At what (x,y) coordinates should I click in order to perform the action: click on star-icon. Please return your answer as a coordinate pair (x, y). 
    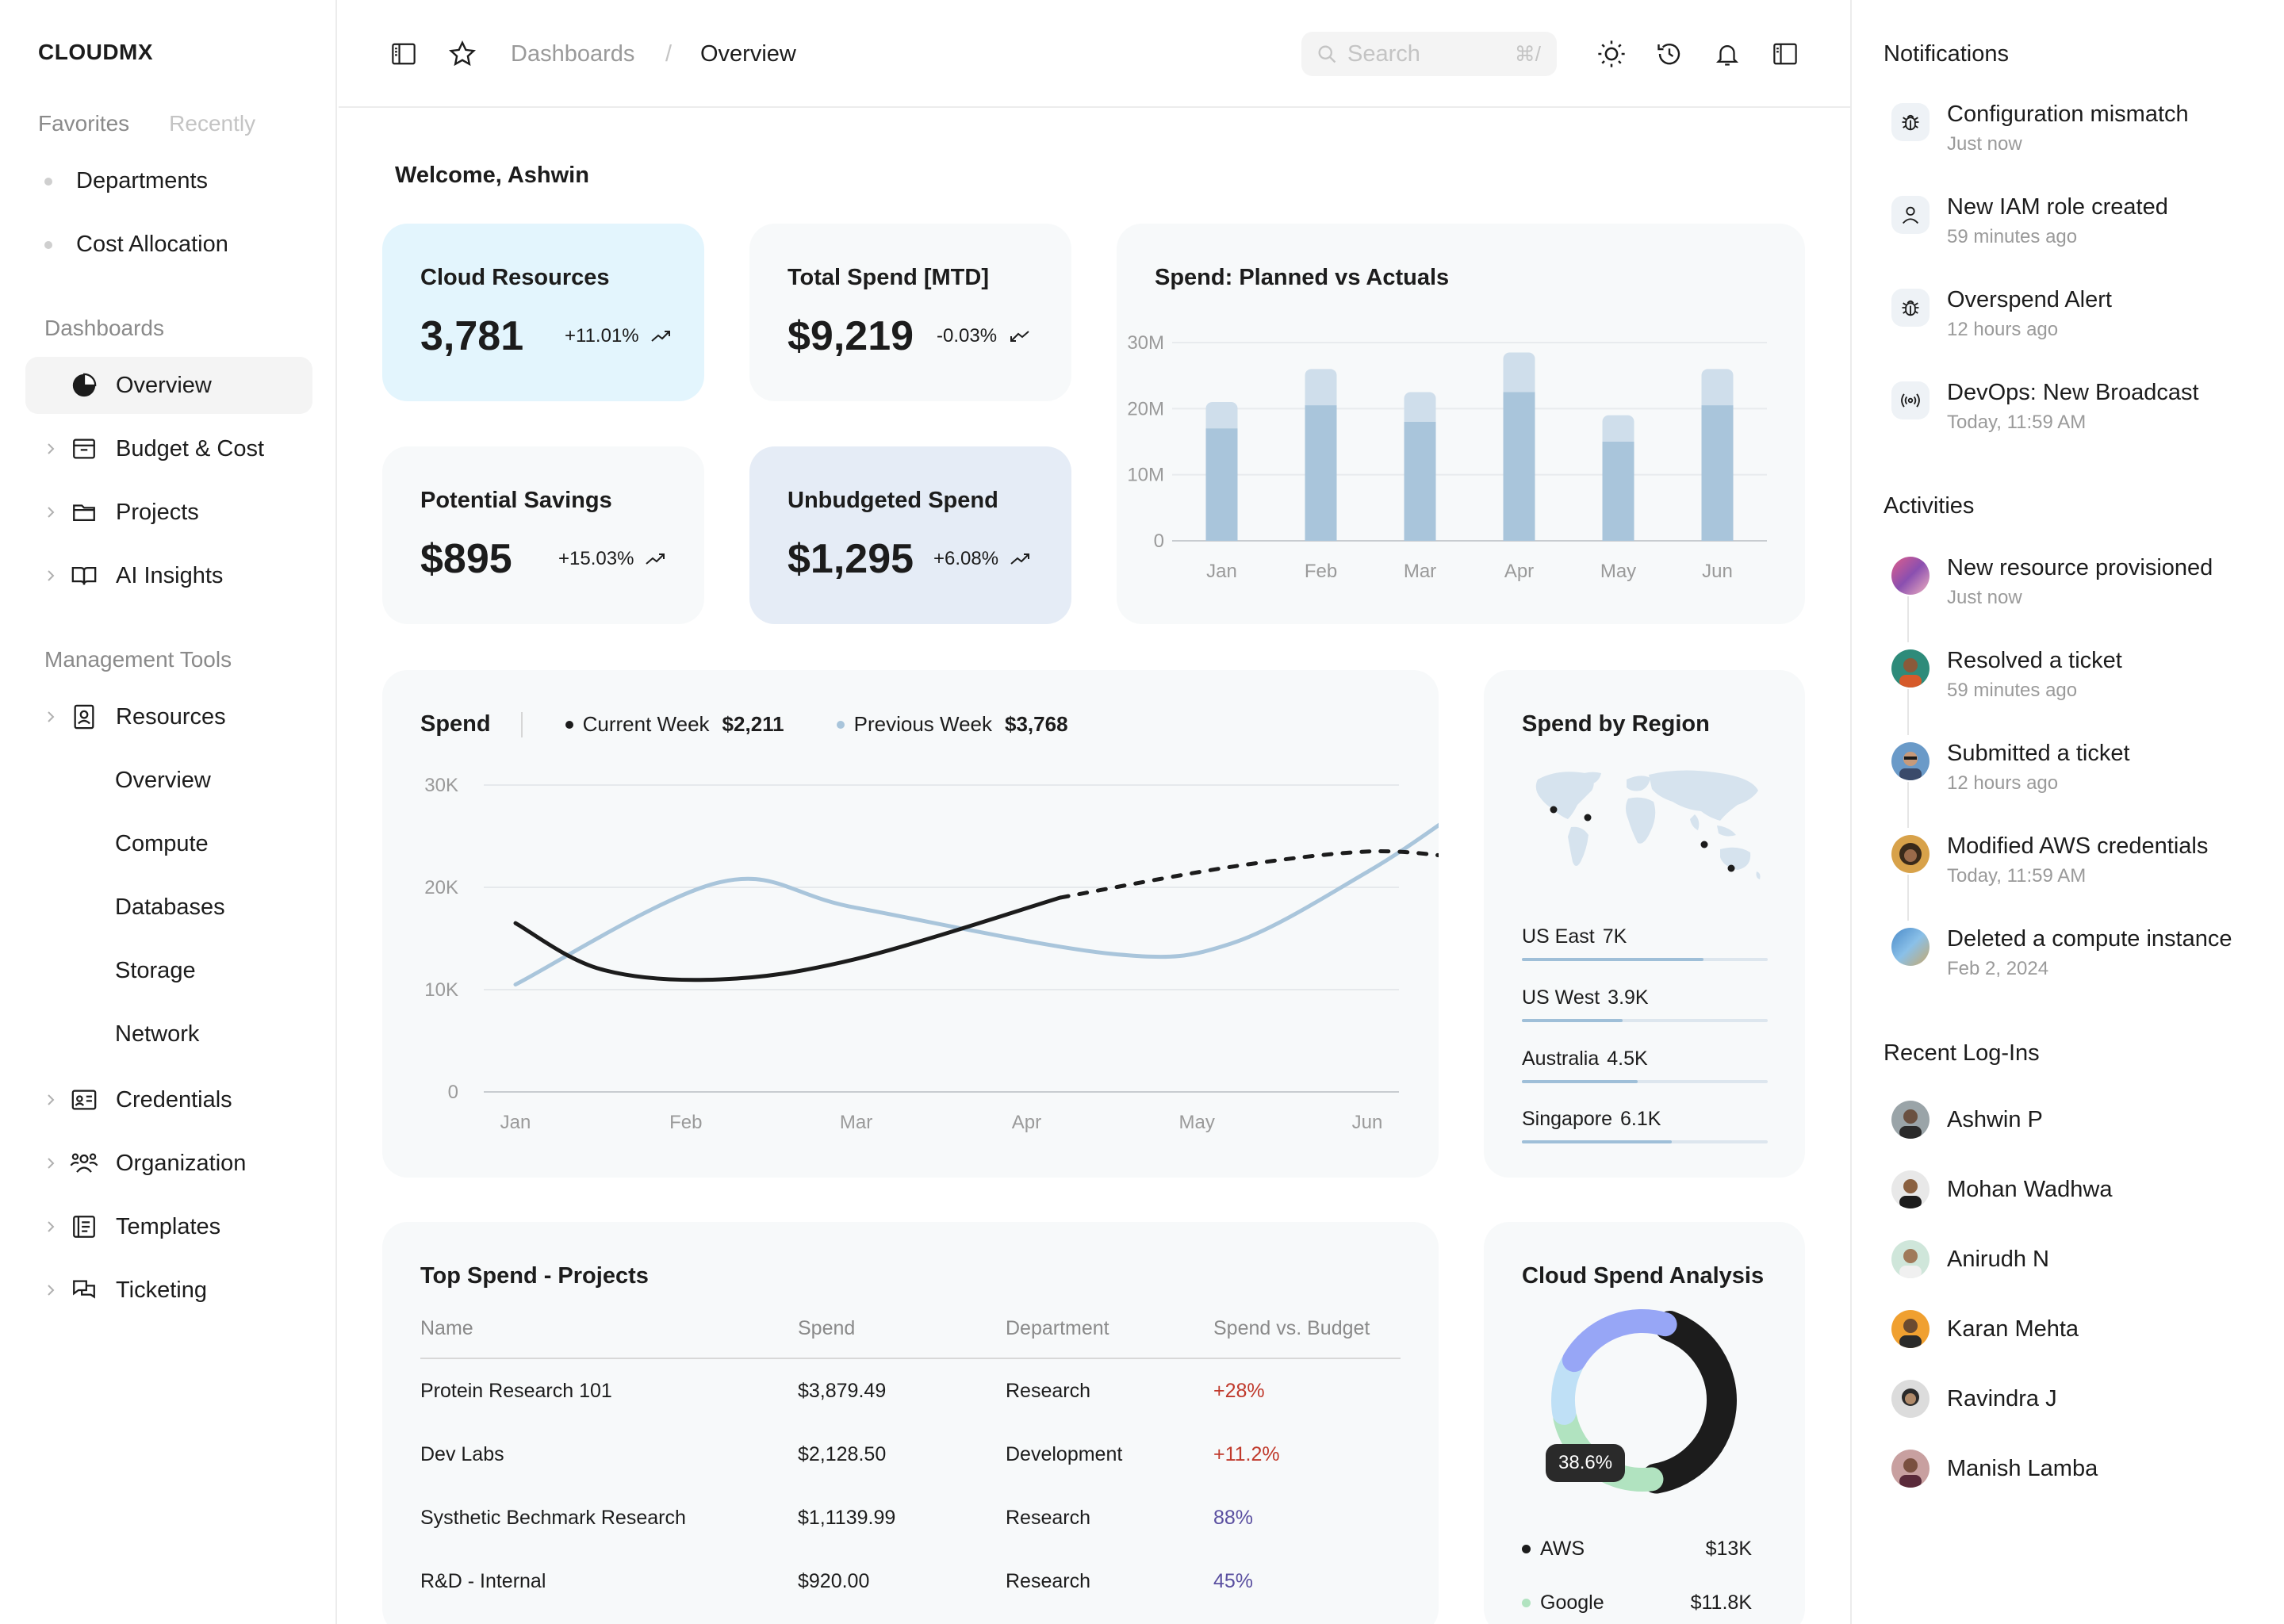
    Looking at the image, I should click on (462, 54).